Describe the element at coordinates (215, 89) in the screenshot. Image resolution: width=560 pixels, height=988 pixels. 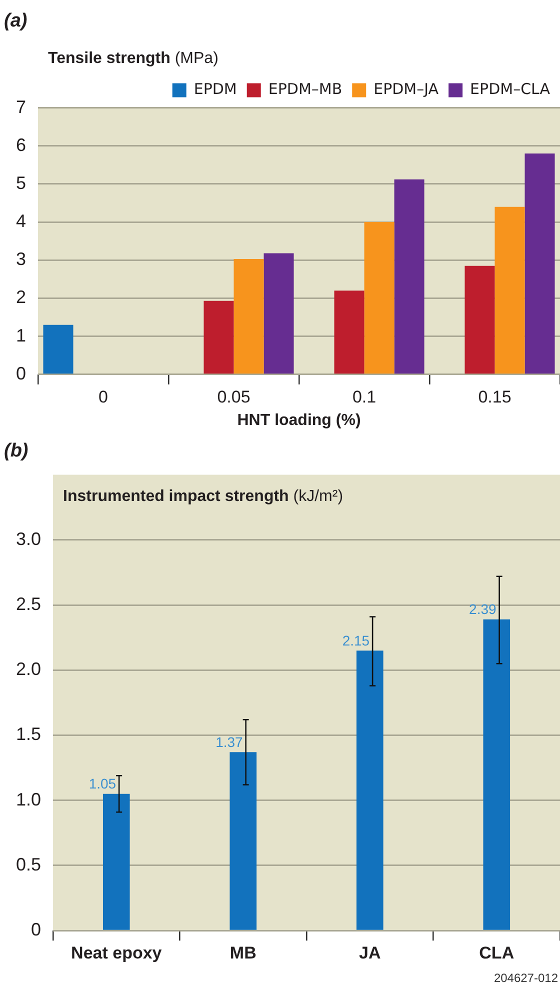
I see `legend-label: EPDM` at that location.